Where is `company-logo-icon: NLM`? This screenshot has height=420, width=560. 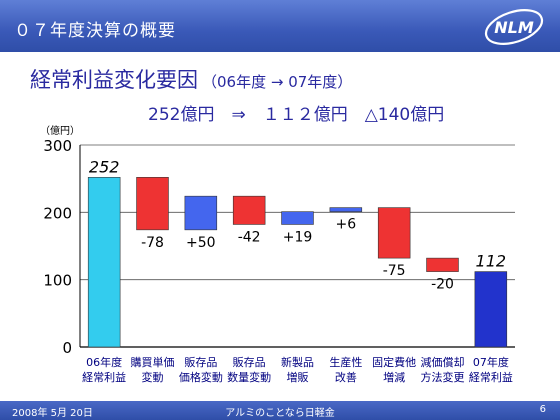 company-logo-icon: NLM is located at coordinates (514, 27).